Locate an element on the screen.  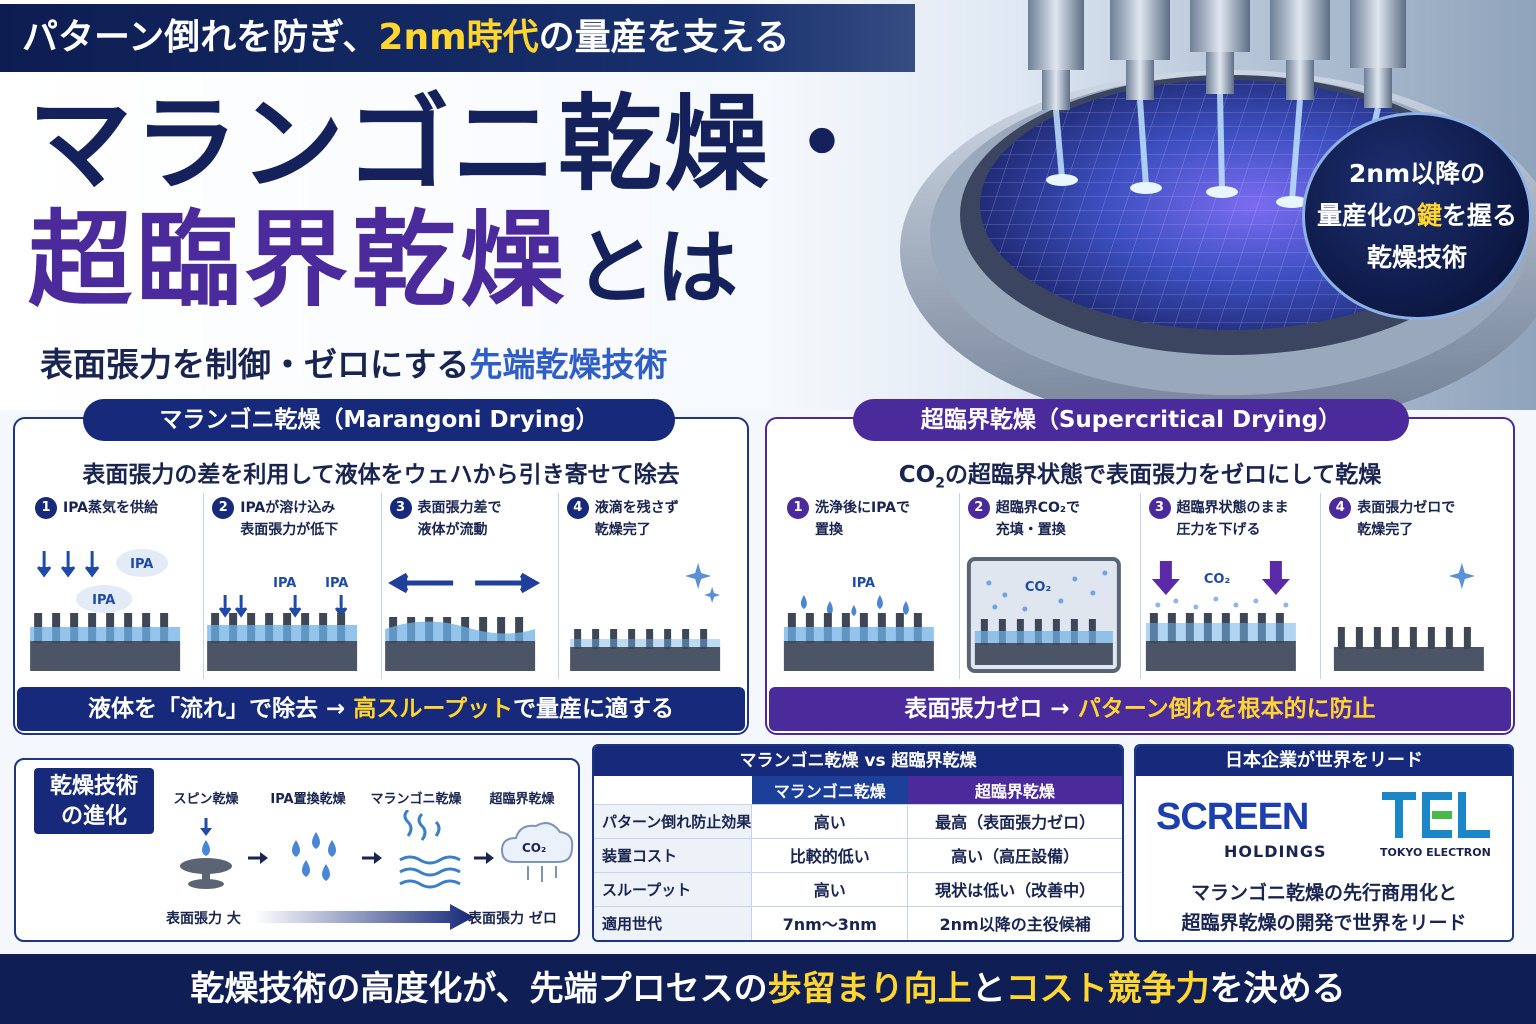
step-text: IPA蒸気を供給 is located at coordinates (110, 508).